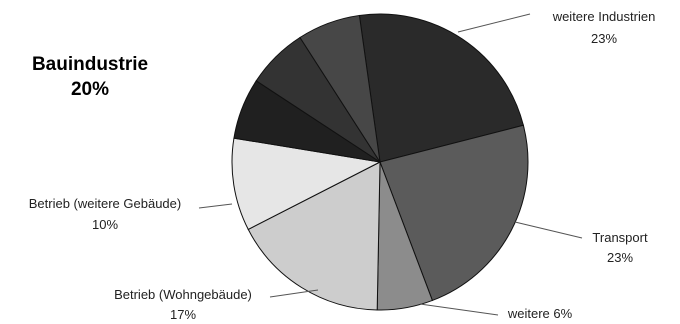 This screenshot has width=680, height=324. I want to click on label-weitere-gebaeude-value: 10%, so click(105, 224).